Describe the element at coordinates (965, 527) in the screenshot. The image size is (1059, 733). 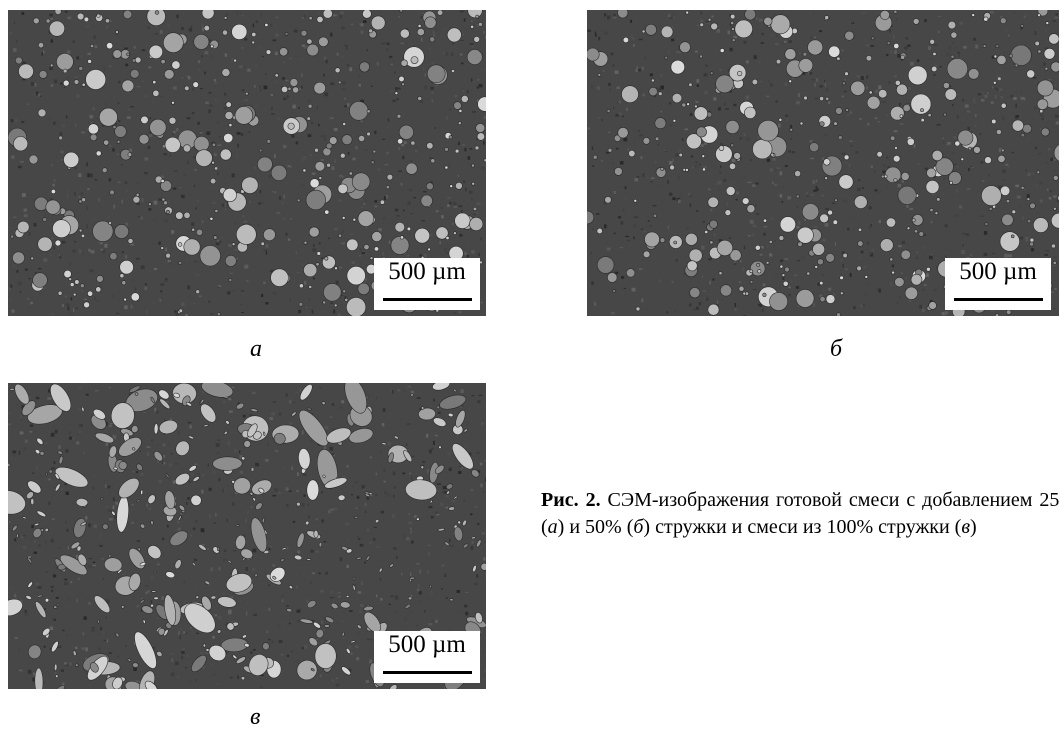
I see `caption-letter: в` at that location.